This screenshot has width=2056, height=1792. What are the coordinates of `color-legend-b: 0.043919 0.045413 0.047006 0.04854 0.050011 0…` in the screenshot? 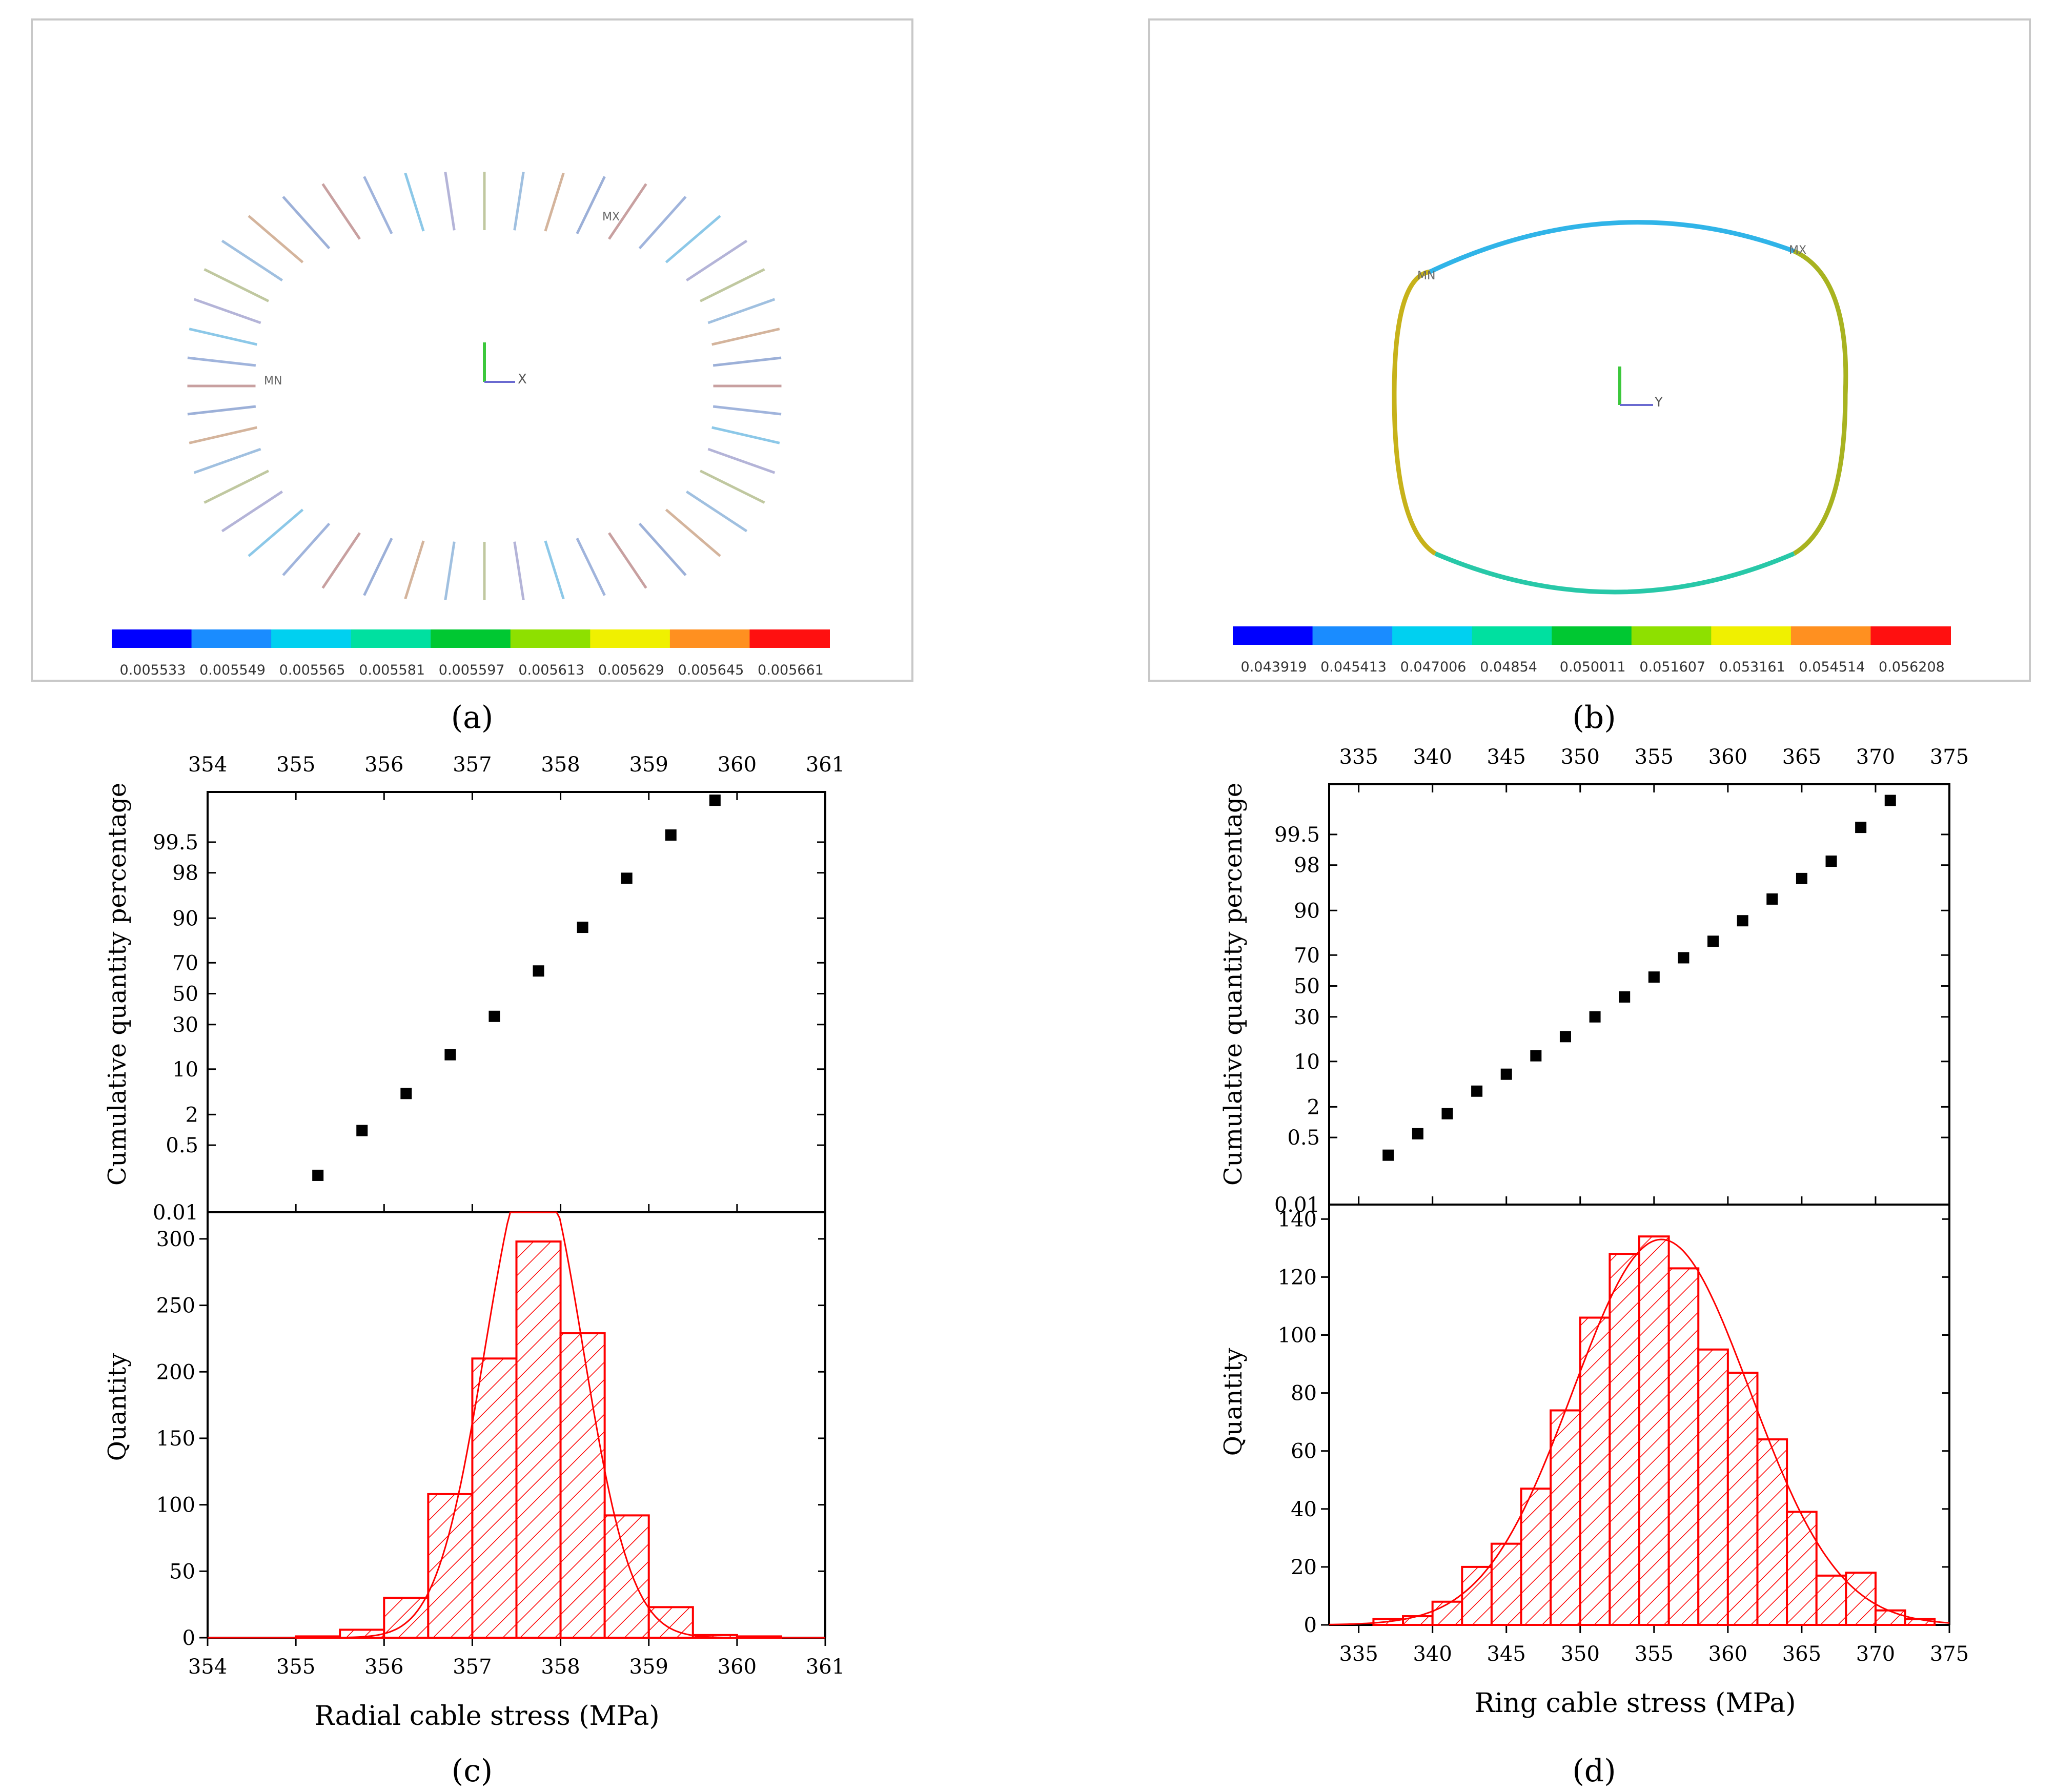 It's located at (1592, 651).